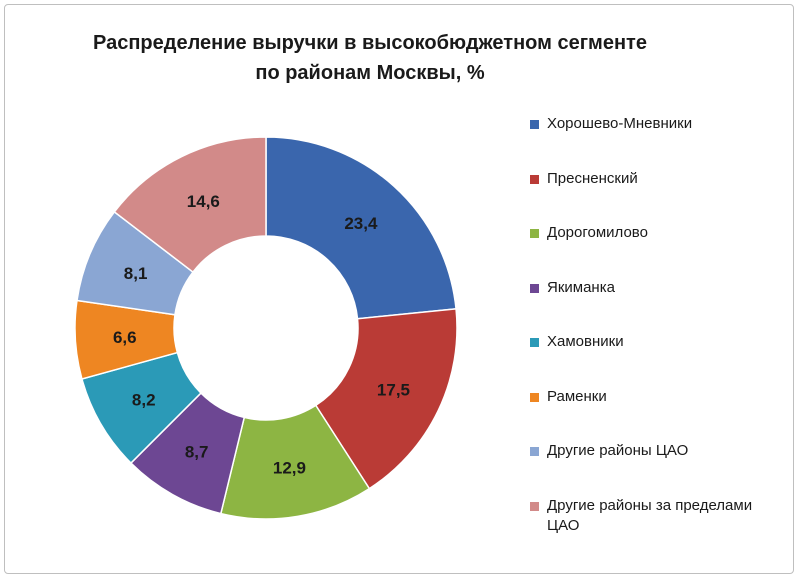 The width and height of the screenshot is (800, 580). I want to click on legend-label-2: Дорогомилово, so click(597, 232).